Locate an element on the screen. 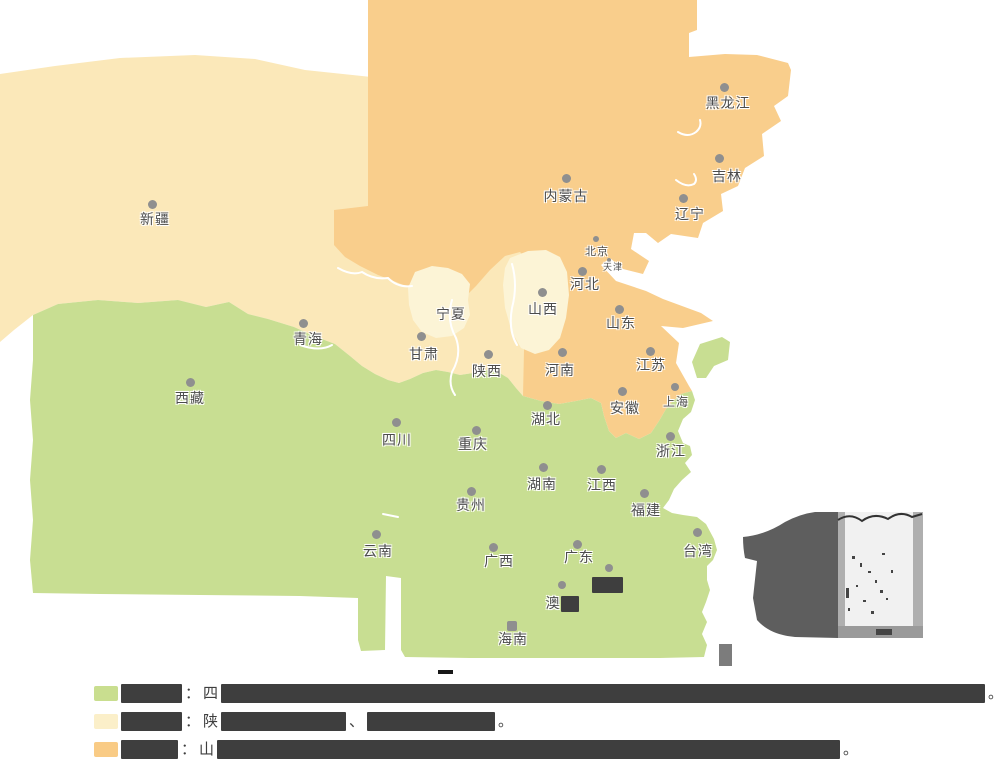  province-label: 北京 is located at coordinates (597, 251).